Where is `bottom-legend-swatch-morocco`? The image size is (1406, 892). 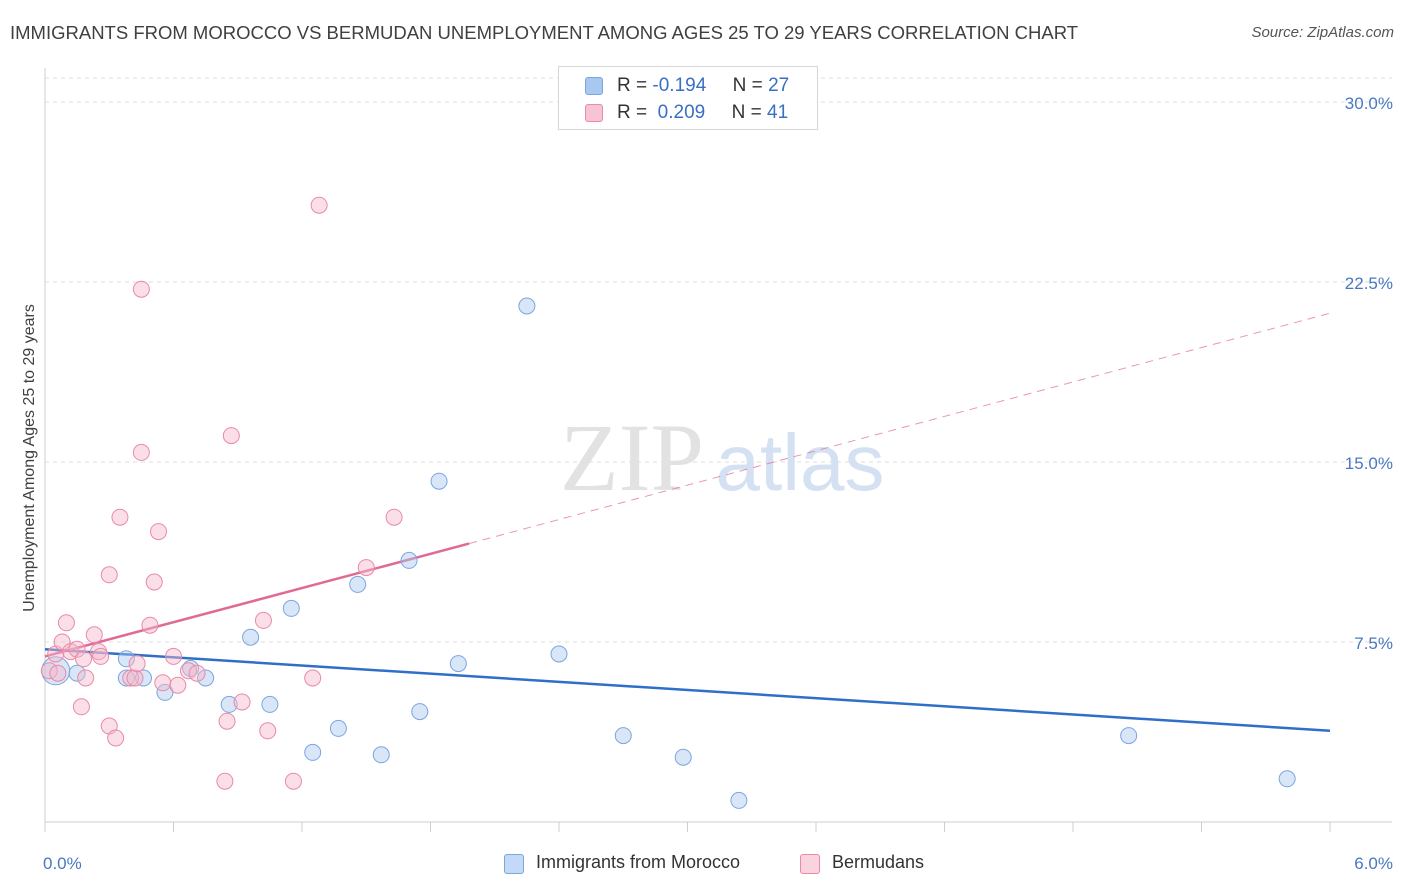 bottom-legend-swatch-morocco is located at coordinates (514, 864).